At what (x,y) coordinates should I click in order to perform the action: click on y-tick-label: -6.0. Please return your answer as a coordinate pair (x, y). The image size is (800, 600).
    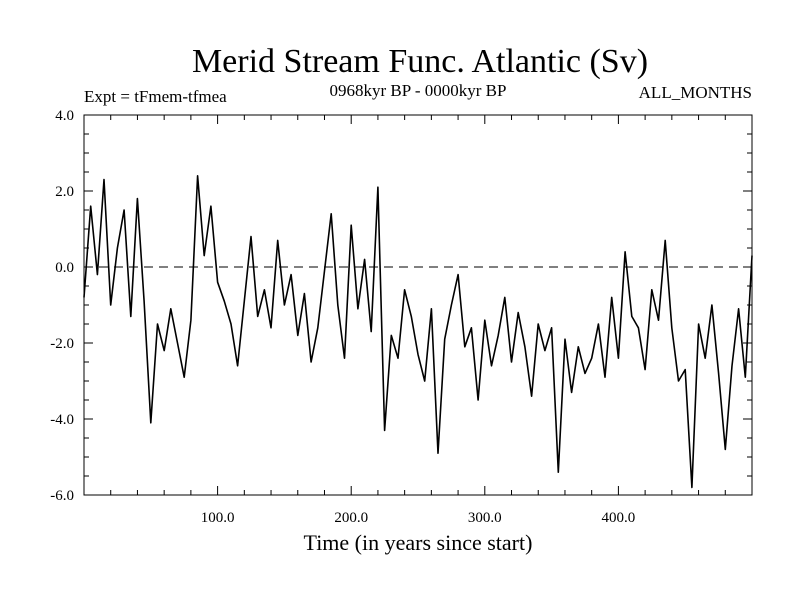
    Looking at the image, I should click on (62, 496).